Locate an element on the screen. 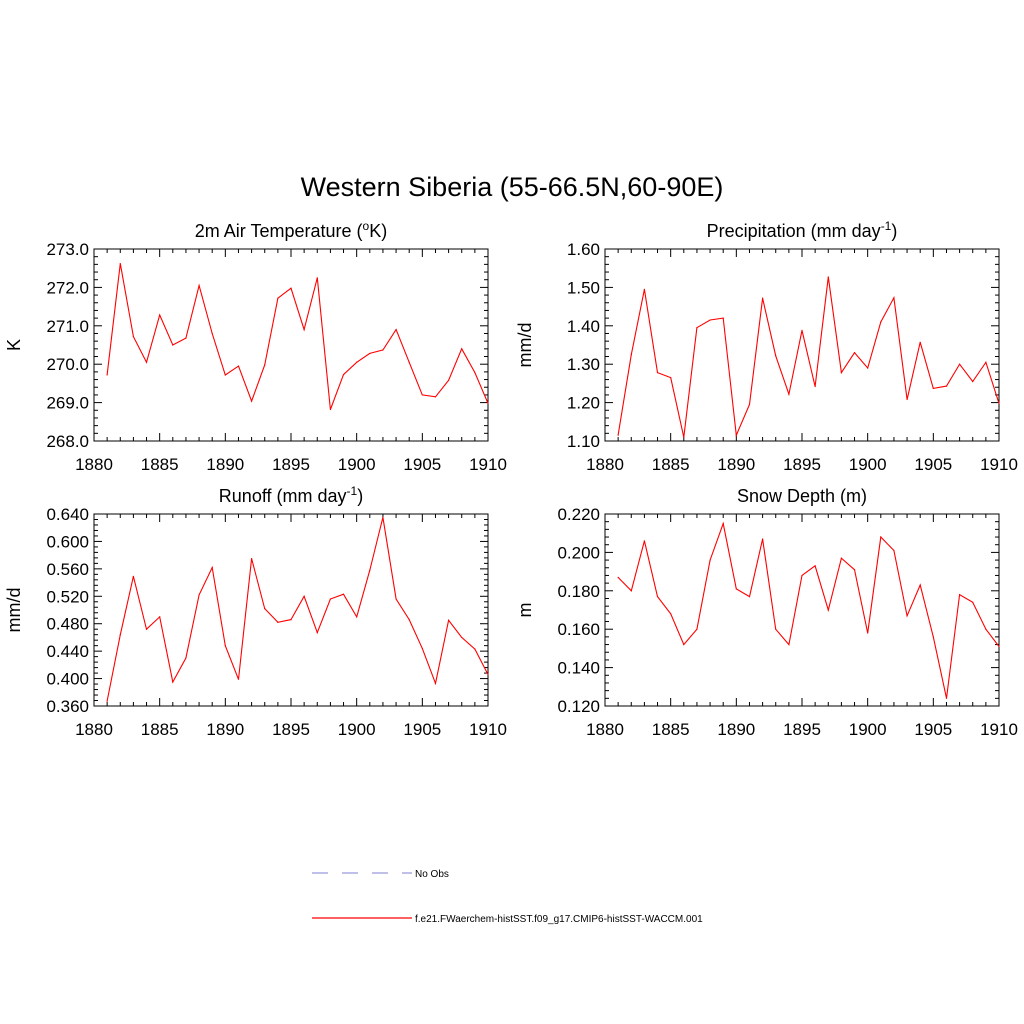  y-tick-label: 0.400 is located at coordinates (67, 679).